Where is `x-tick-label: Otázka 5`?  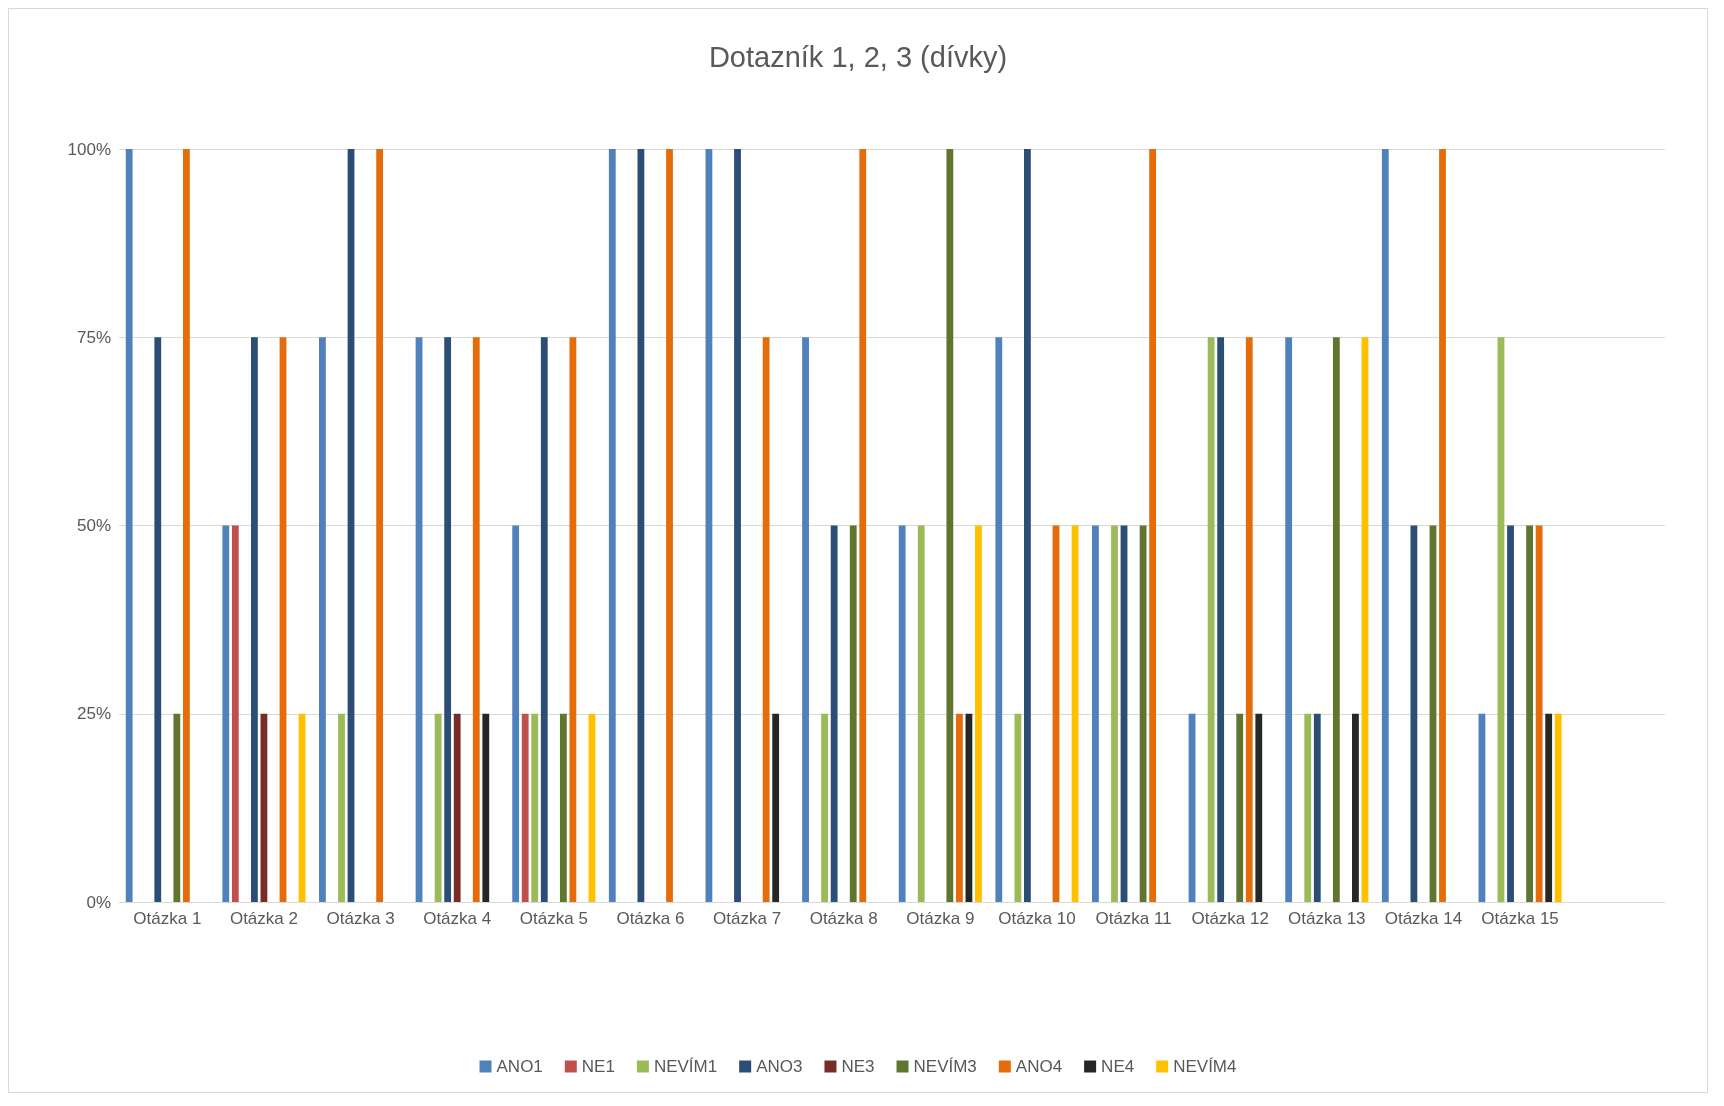
x-tick-label: Otázka 5 is located at coordinates (553, 918).